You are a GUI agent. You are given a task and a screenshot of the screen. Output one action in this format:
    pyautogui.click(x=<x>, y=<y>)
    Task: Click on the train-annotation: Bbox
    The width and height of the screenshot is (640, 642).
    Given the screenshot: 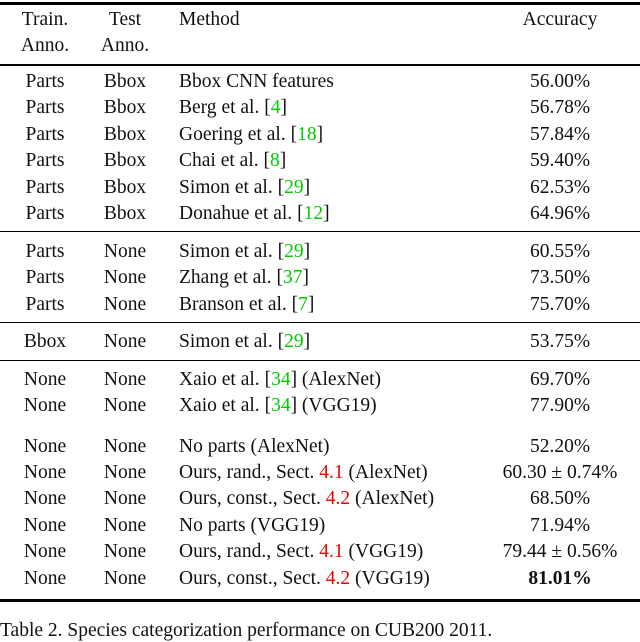 What is the action you would take?
    pyautogui.click(x=45, y=341)
    